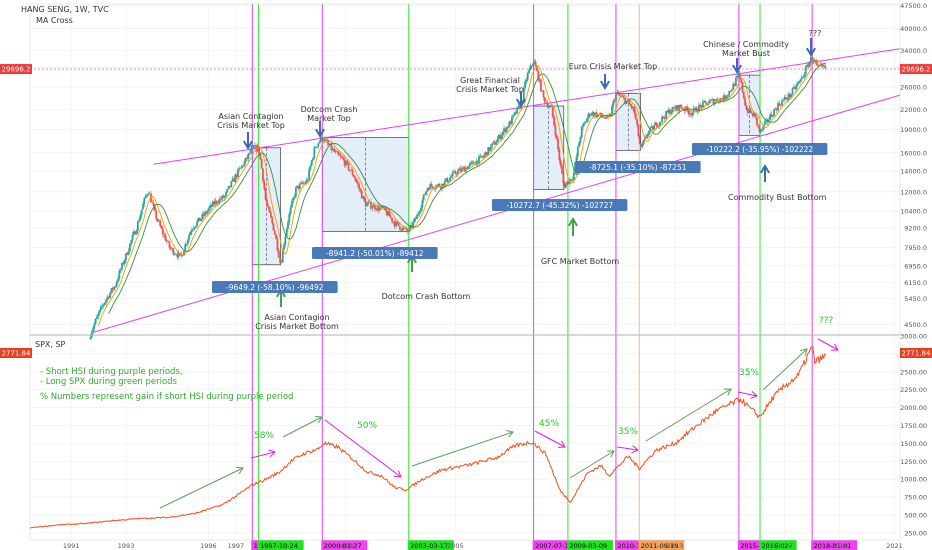 The image size is (932, 550). What do you see at coordinates (913, 88) in the screenshot?
I see `hsi-tick-label: 26000.0` at bounding box center [913, 88].